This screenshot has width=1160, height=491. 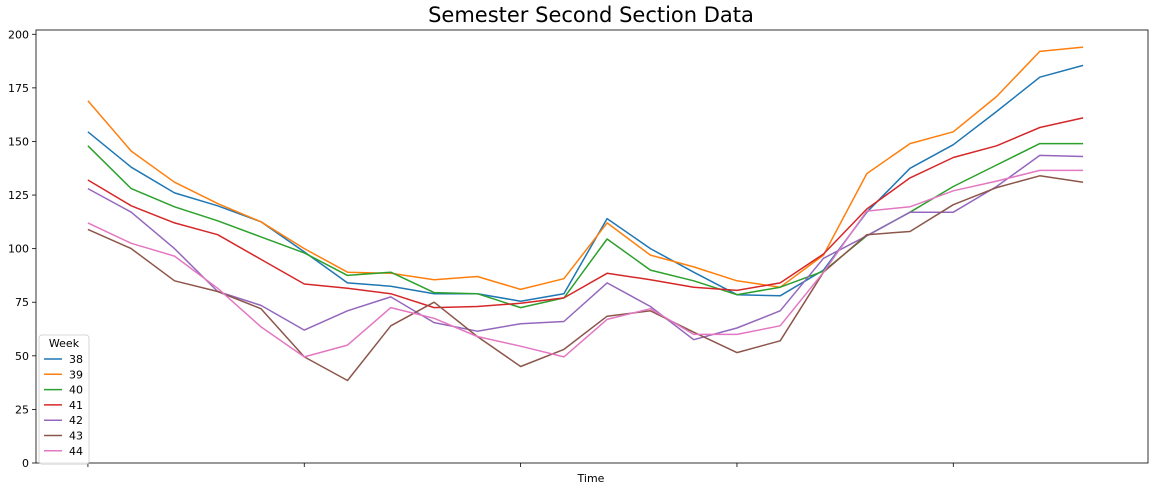 I want to click on y-tick-label: 175, so click(x=18, y=88).